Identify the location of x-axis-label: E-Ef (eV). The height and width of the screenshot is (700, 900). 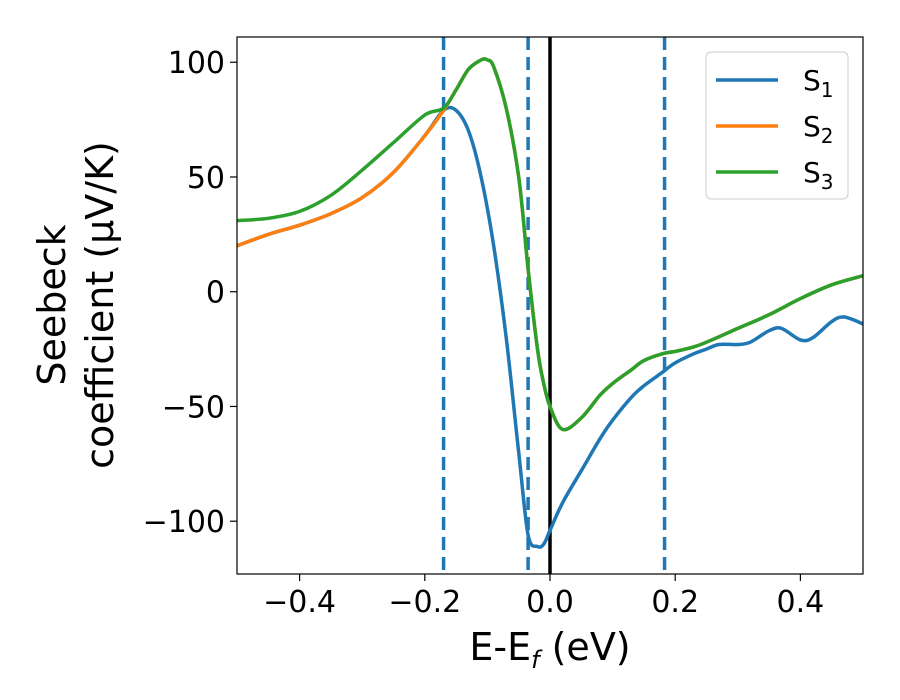
(549, 649).